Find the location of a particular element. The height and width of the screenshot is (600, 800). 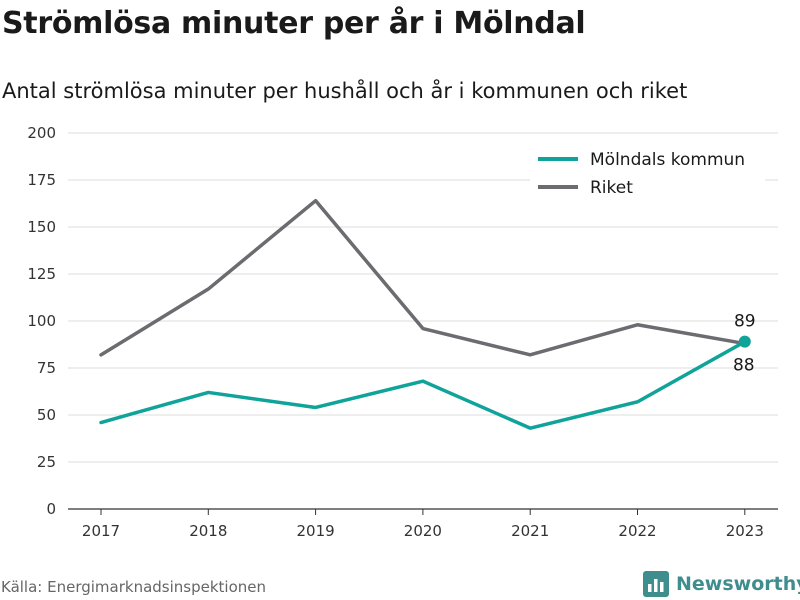

data-label-molndal-2023: 89 is located at coordinates (745, 322).